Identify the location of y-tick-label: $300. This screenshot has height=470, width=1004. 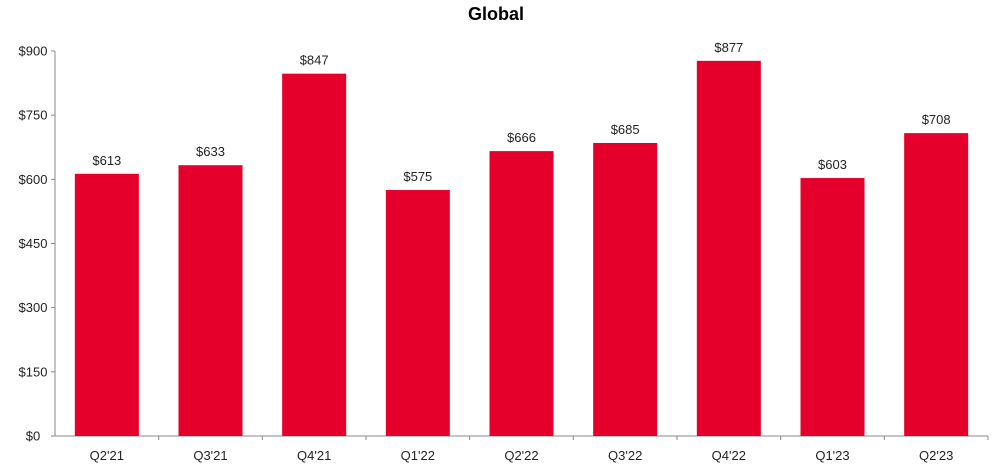
(33, 307).